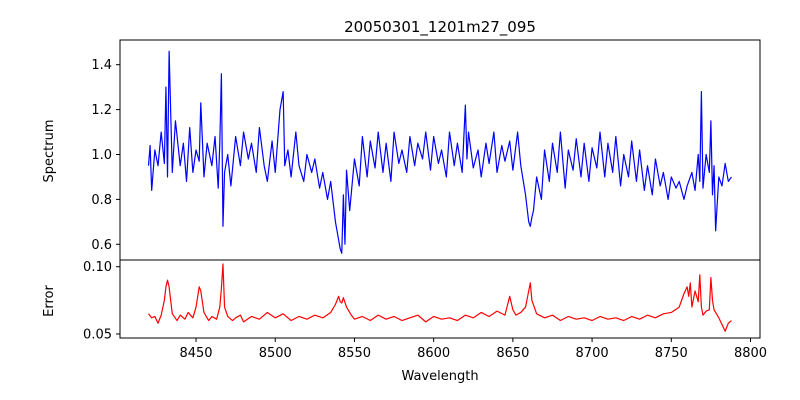 This screenshot has width=800, height=400. Describe the element at coordinates (433, 353) in the screenshot. I see `x-tick-label: 8600` at that location.